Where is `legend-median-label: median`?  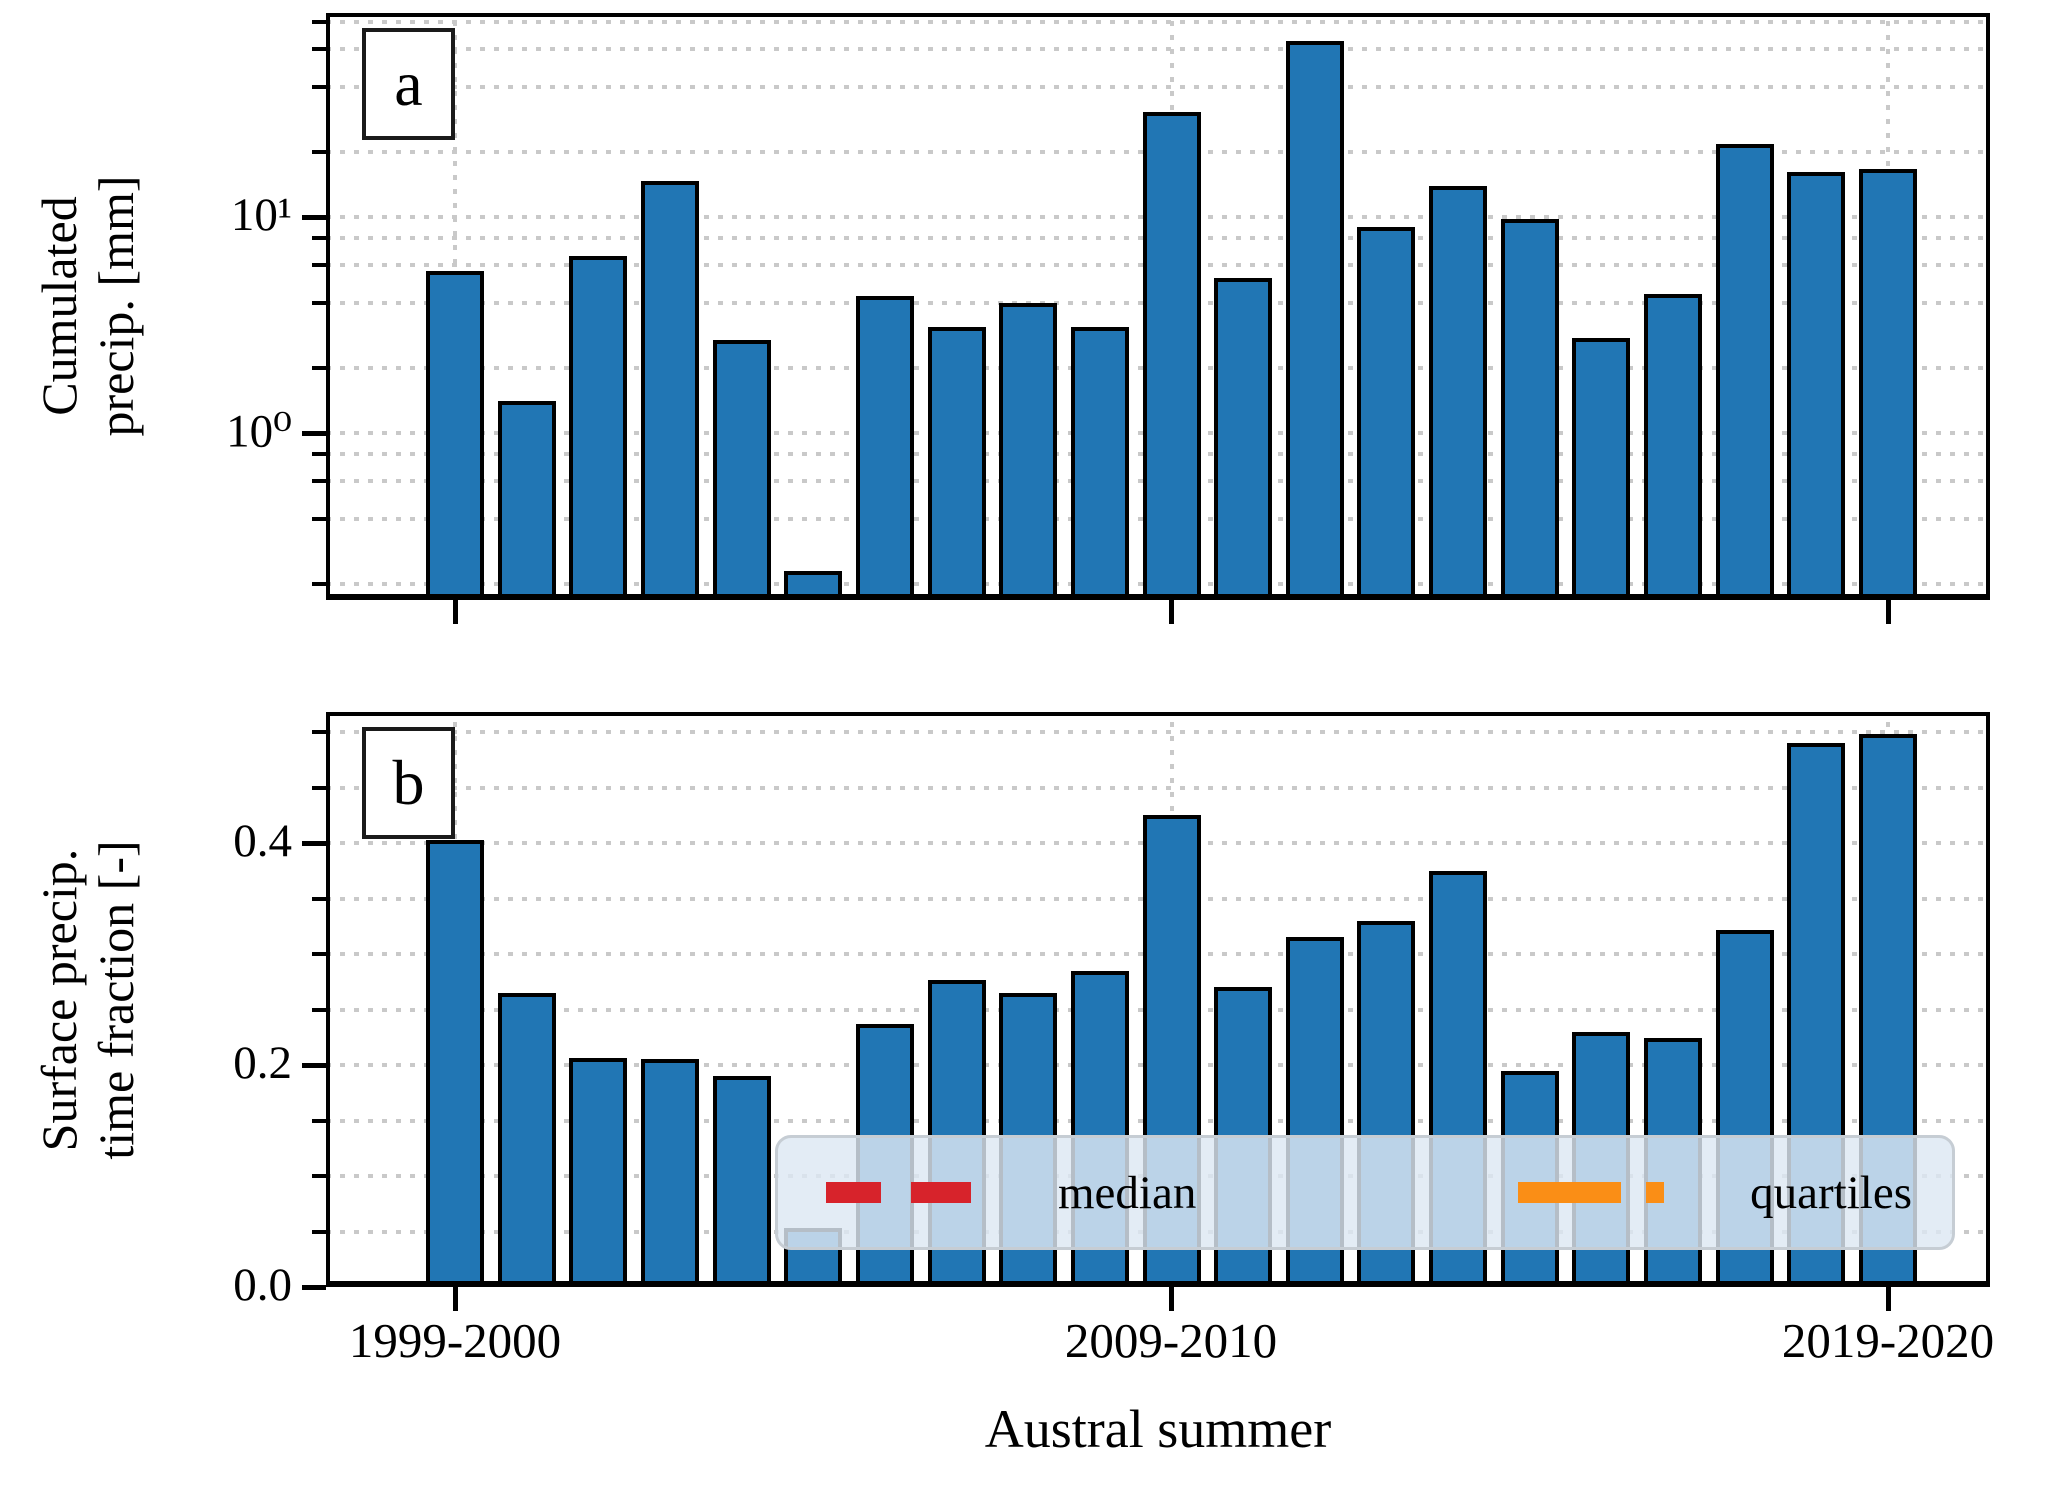
legend-median-label: median is located at coordinates (1127, 1192).